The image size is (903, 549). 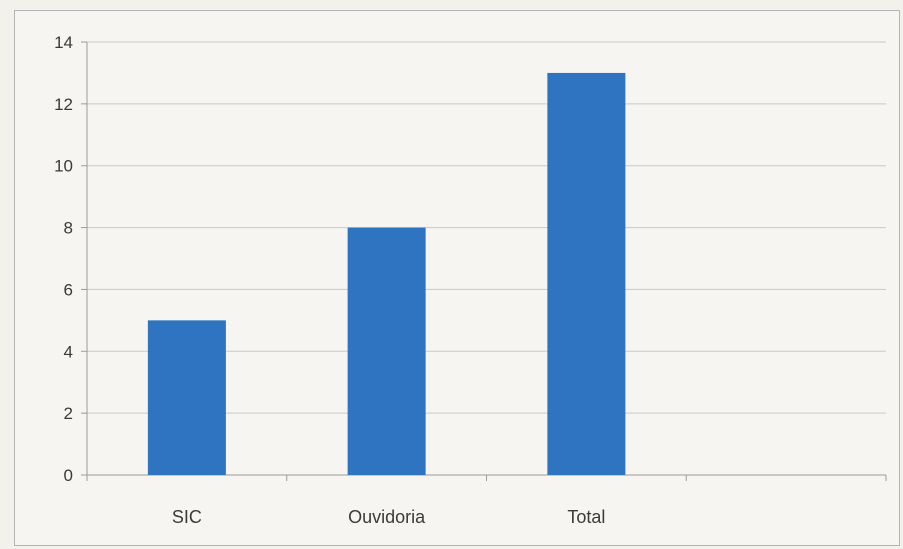 What do you see at coordinates (68, 475) in the screenshot?
I see `y-tick-label: 0` at bounding box center [68, 475].